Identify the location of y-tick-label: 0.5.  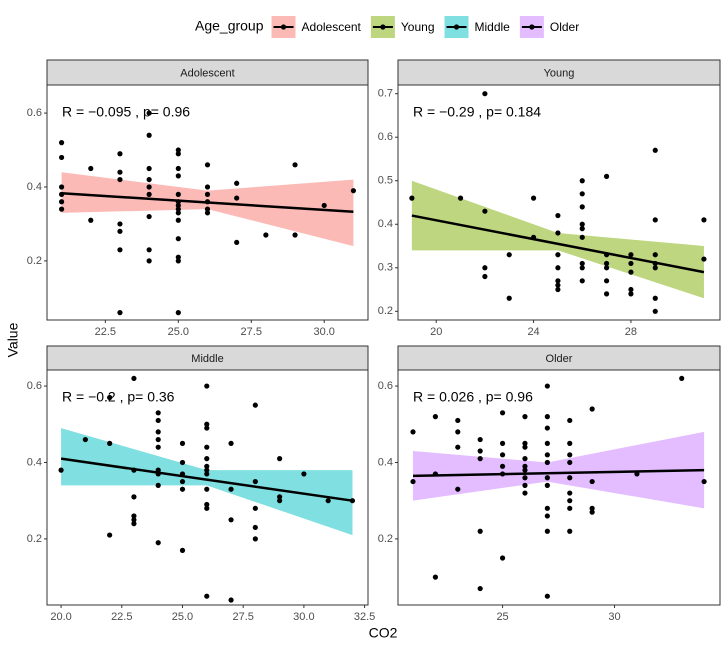
(385, 181).